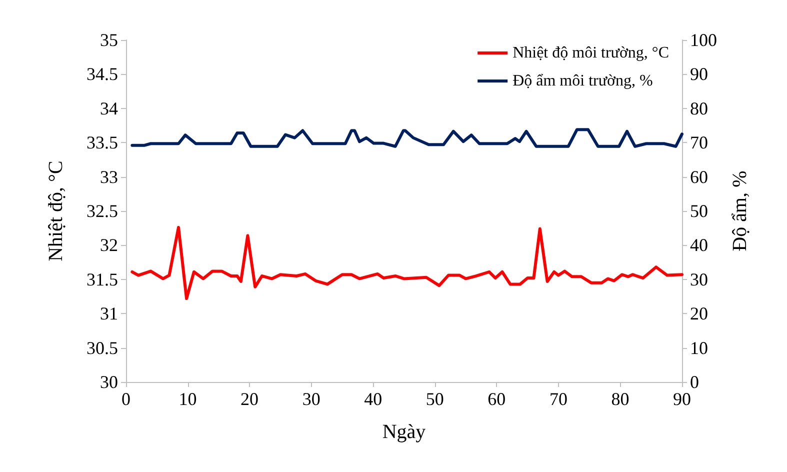 This screenshot has width=787, height=472. What do you see at coordinates (699, 74) in the screenshot?
I see `y2-tick-label: 90` at bounding box center [699, 74].